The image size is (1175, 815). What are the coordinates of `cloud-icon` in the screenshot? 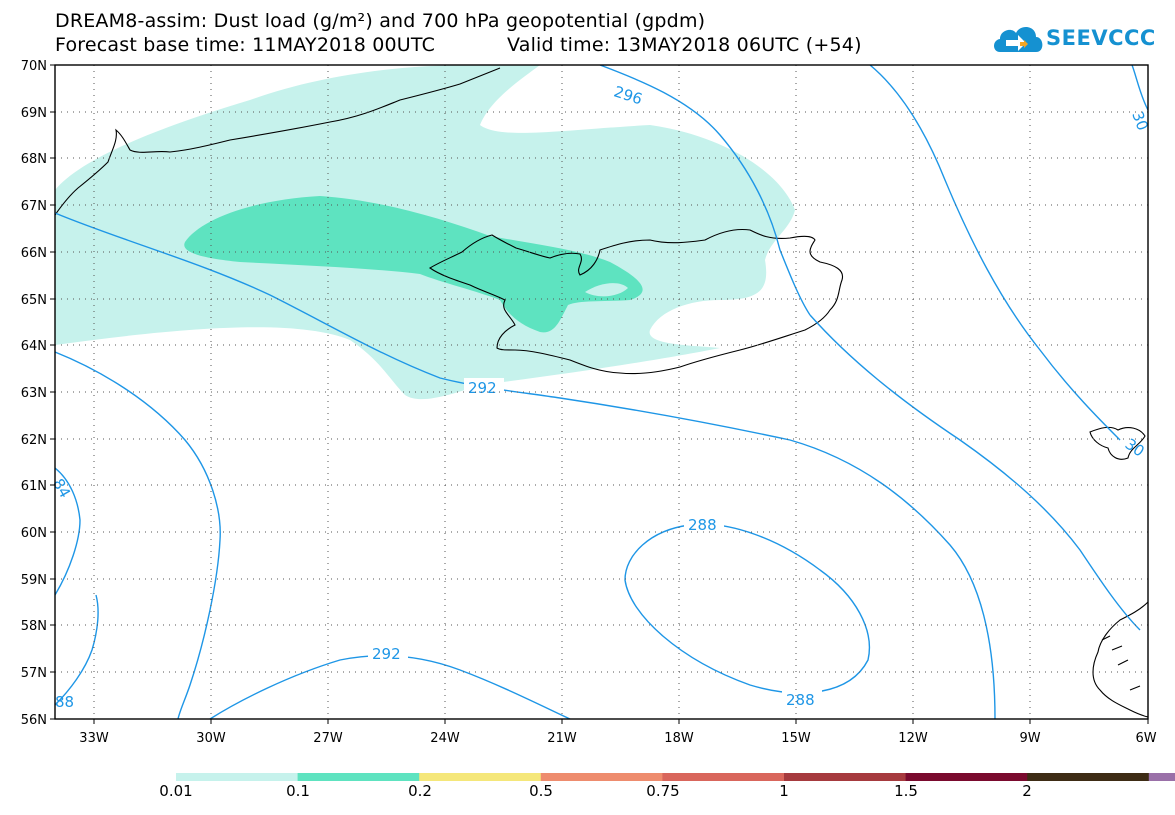 It's located at (1018, 39).